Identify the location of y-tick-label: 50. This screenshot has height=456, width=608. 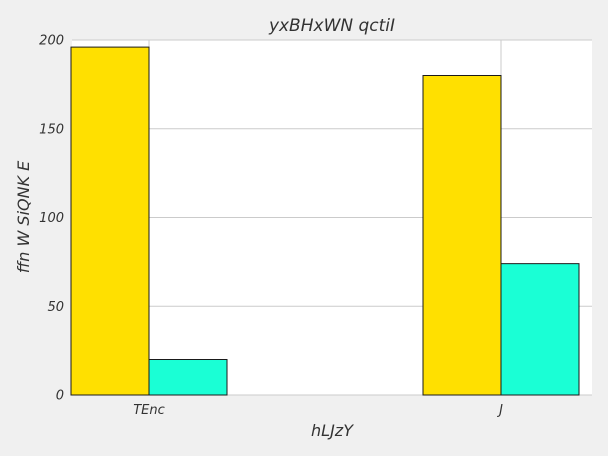
(55, 307).